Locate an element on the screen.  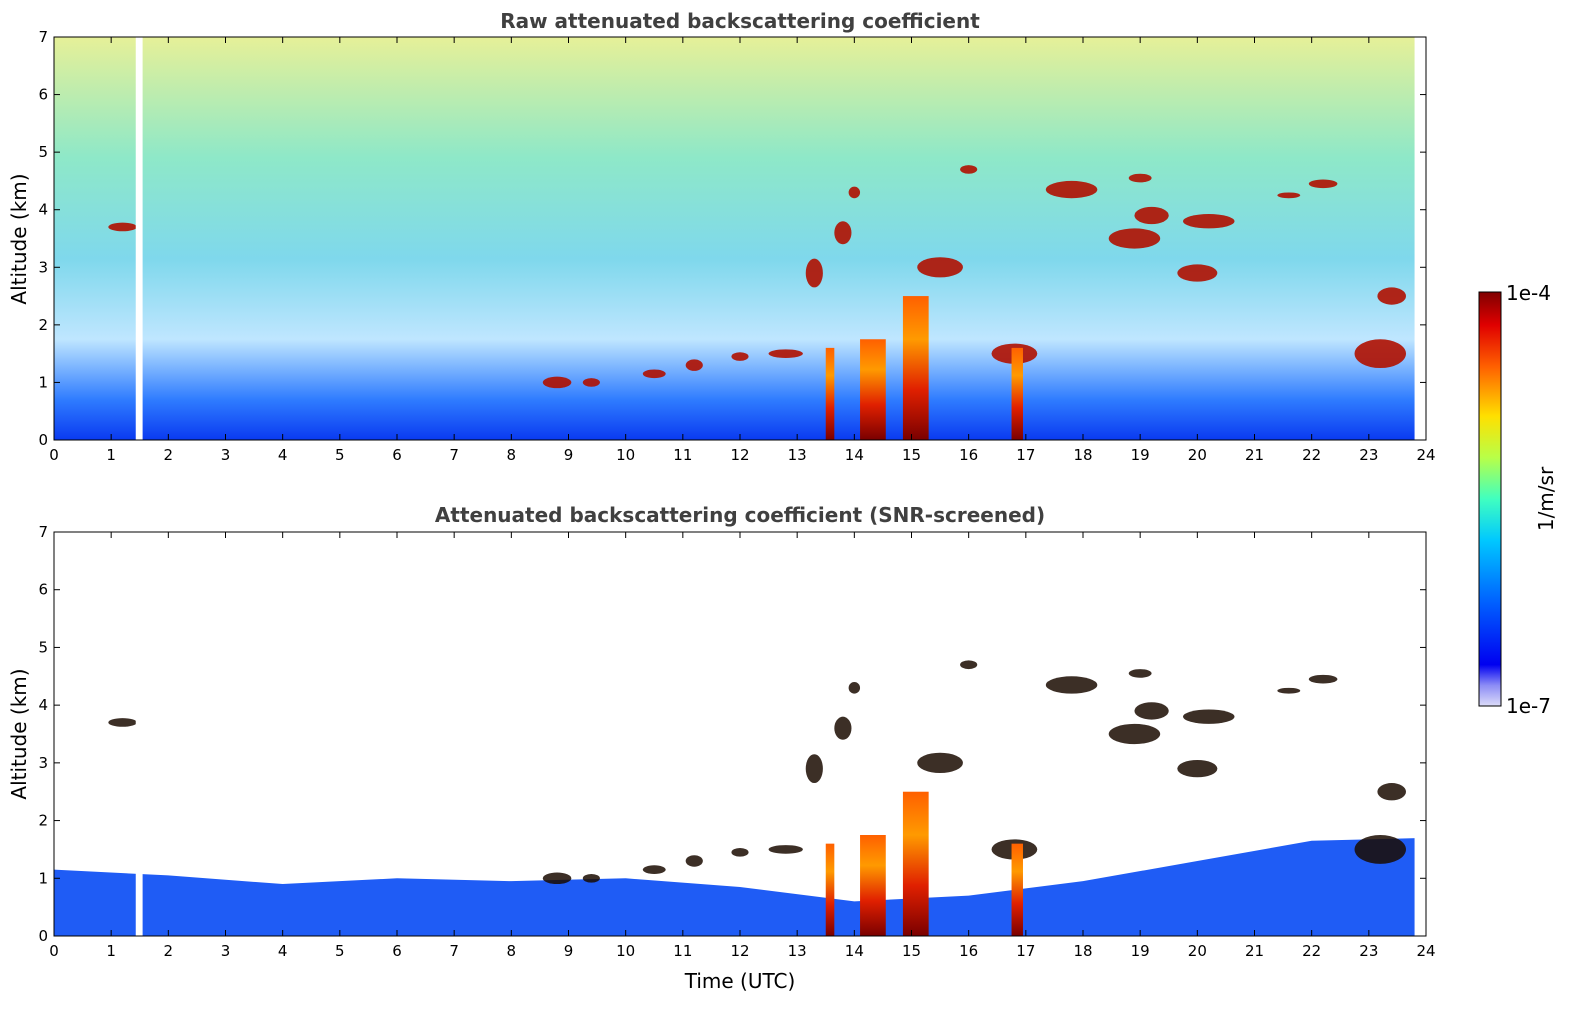
colorbar-unit-label: 1/m/sr is located at coordinates (1546, 498).